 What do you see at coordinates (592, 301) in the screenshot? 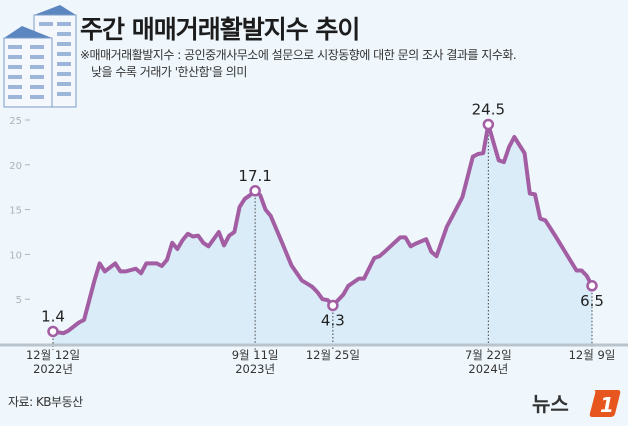
I see `data-label: 6.5` at bounding box center [592, 301].